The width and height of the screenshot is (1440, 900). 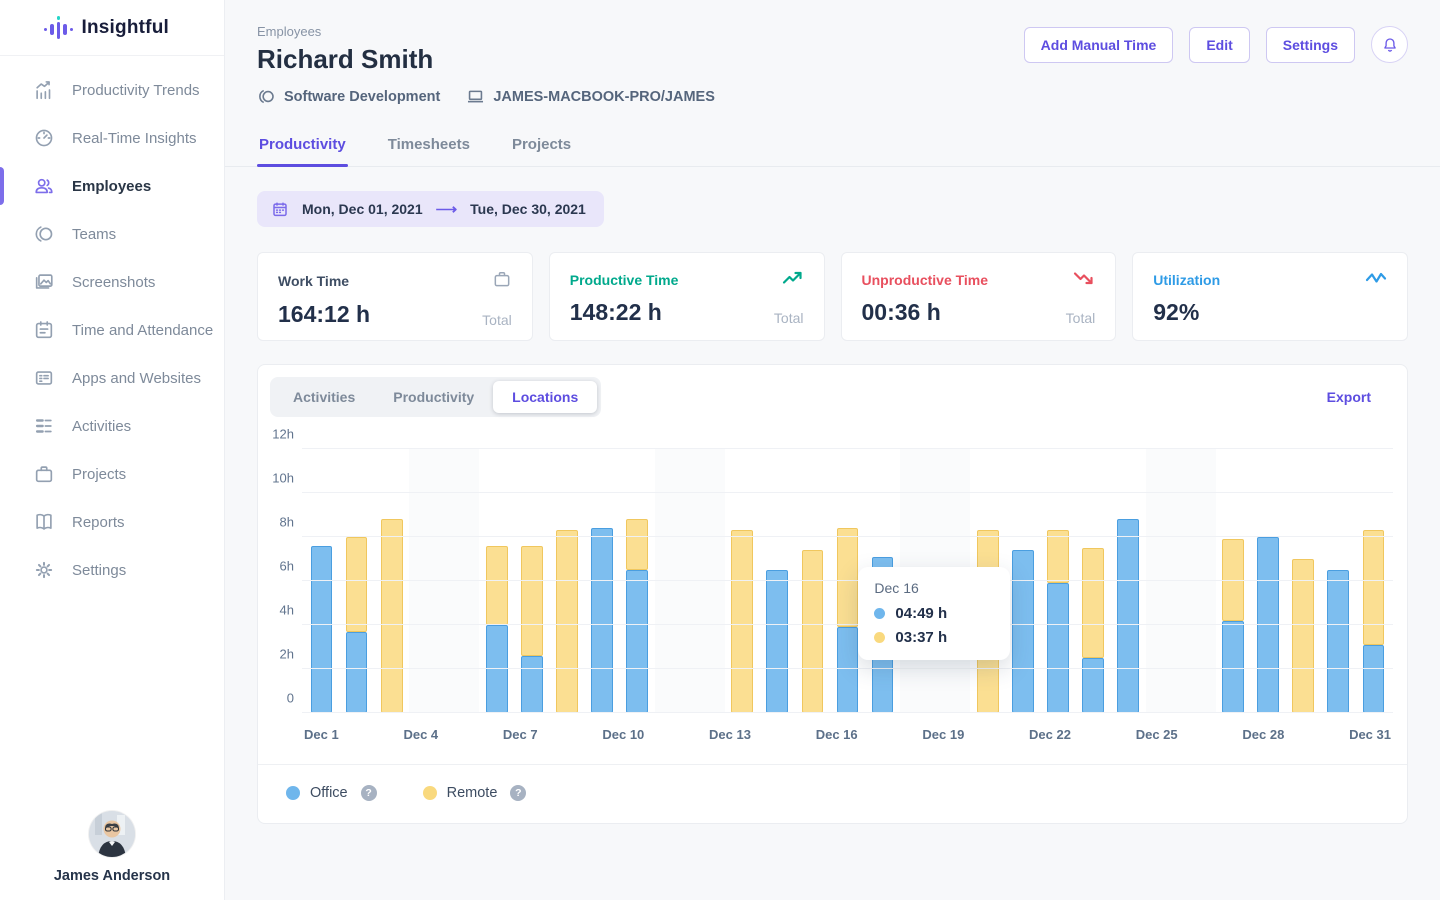 I want to click on sidebar-item-activities: Activities, so click(x=112, y=426).